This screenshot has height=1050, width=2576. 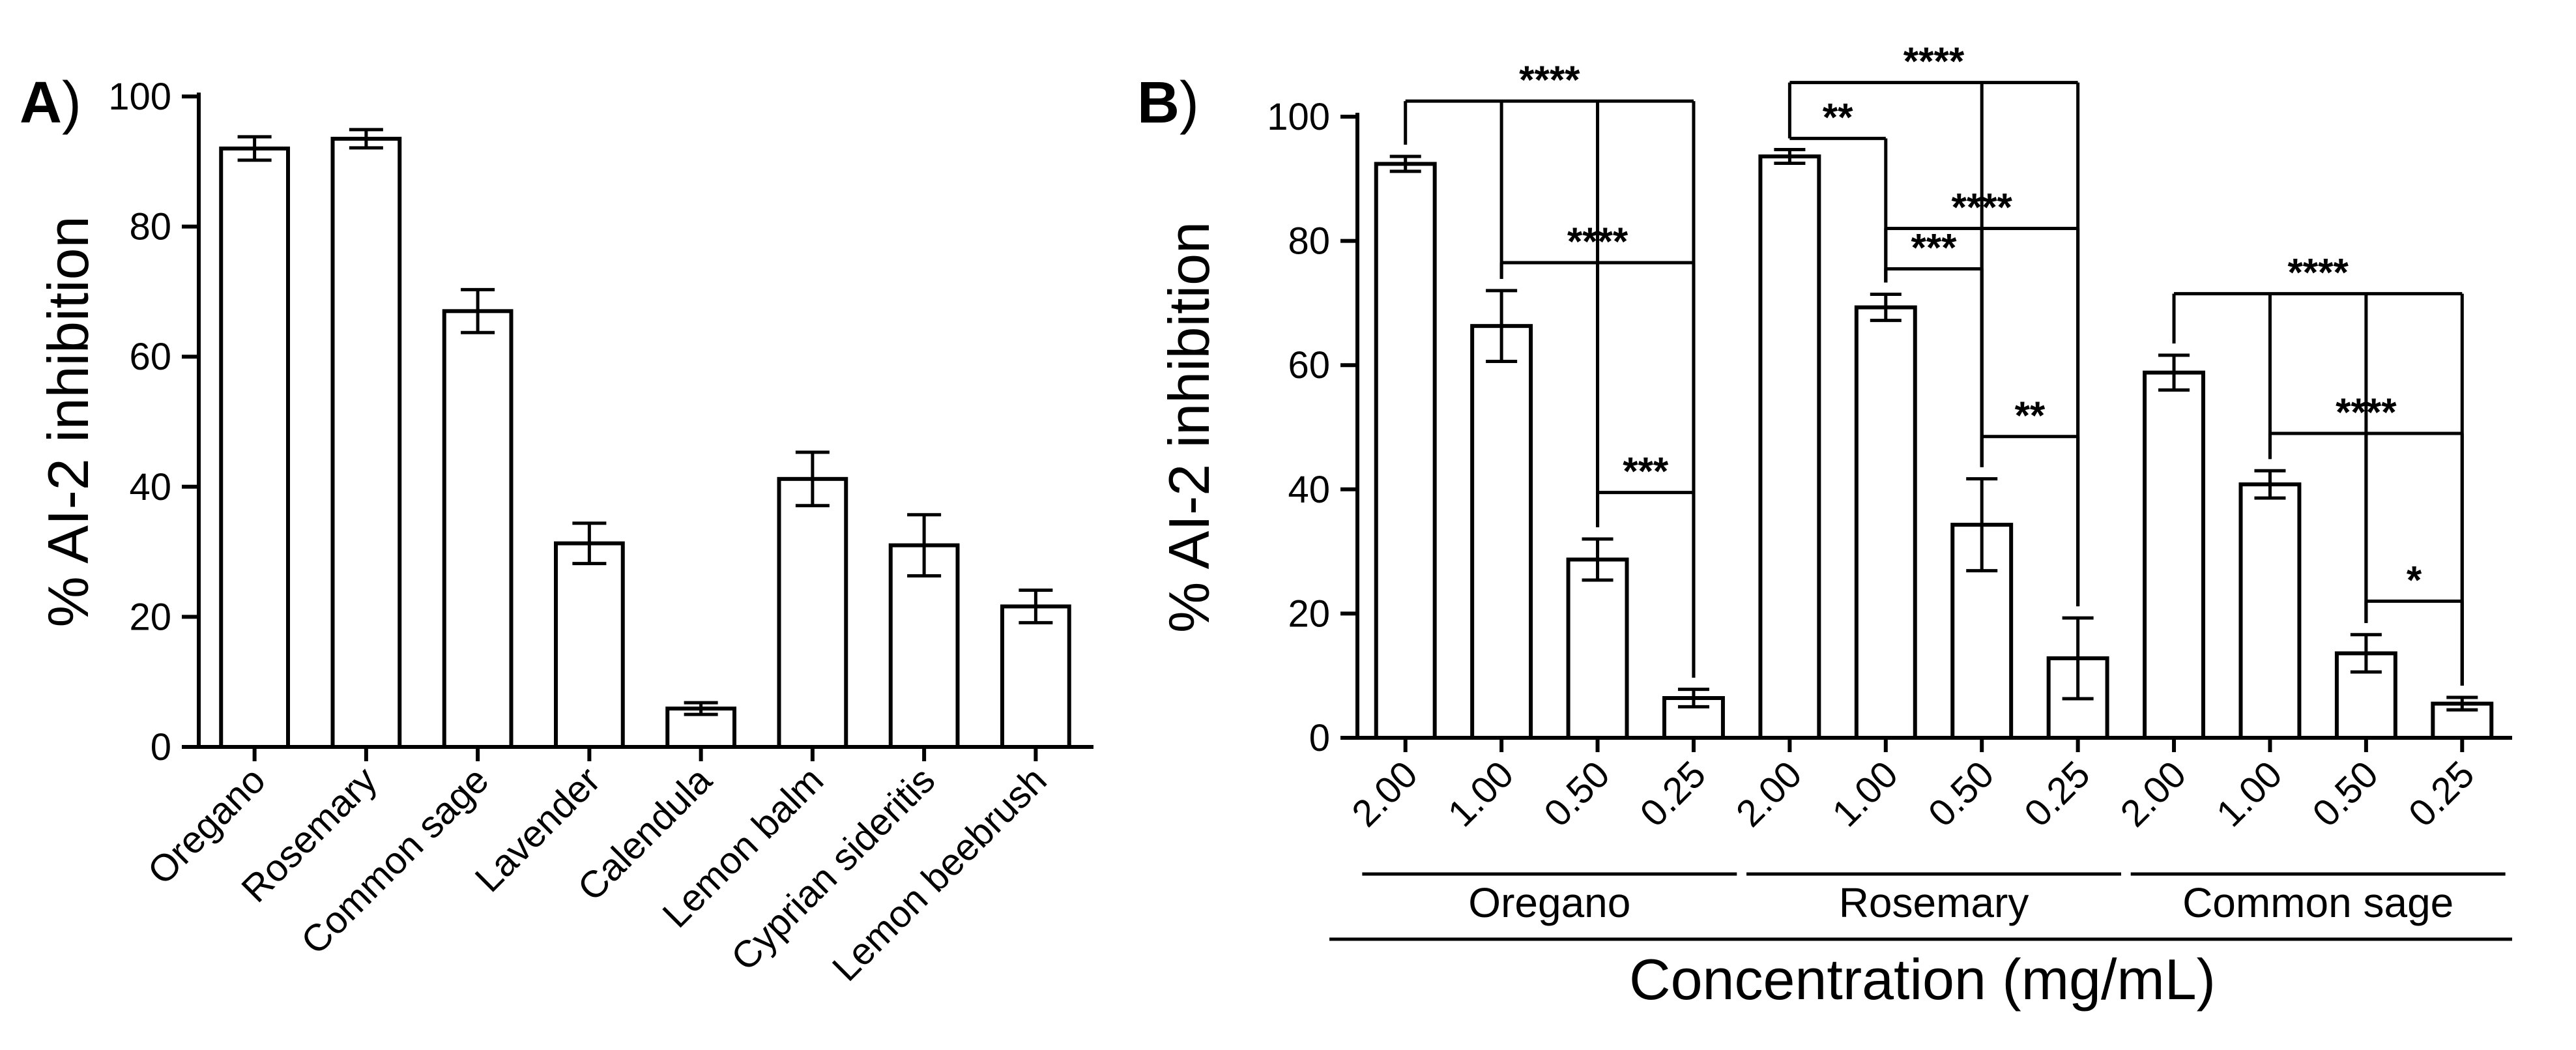 What do you see at coordinates (1934, 247) in the screenshot?
I see `significance-label-6: ***` at bounding box center [1934, 247].